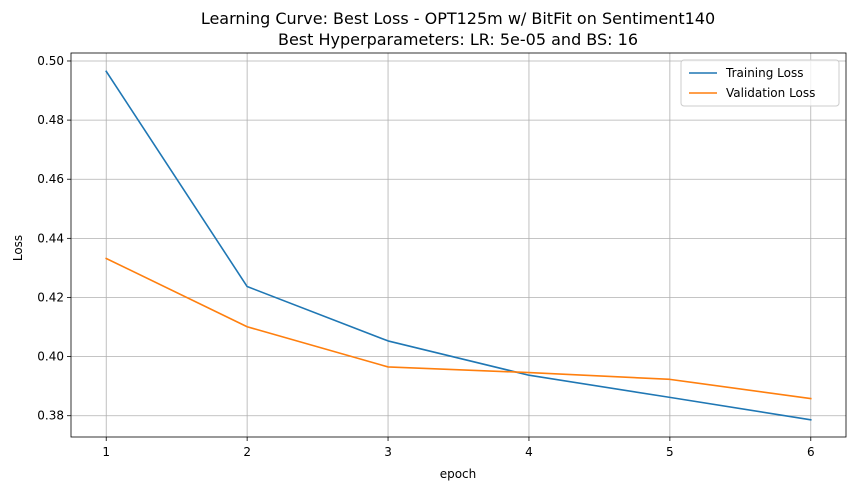 The width and height of the screenshot is (856, 491). Describe the element at coordinates (770, 93) in the screenshot. I see `legend-label: Validation Loss` at that location.